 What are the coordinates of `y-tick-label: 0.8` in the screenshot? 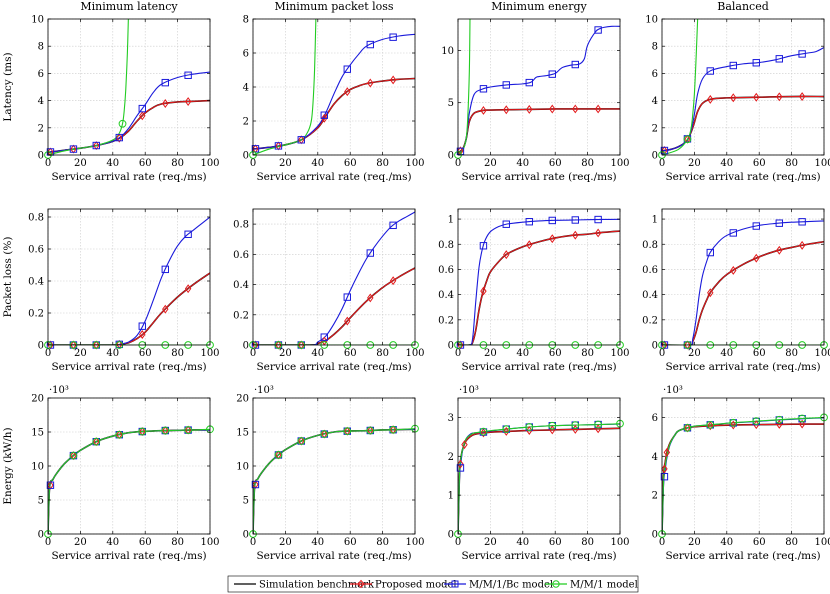 It's located at (241, 225).